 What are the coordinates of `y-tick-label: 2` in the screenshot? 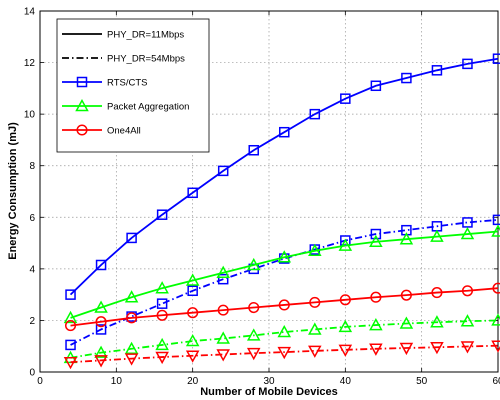 It's located at (32, 321).